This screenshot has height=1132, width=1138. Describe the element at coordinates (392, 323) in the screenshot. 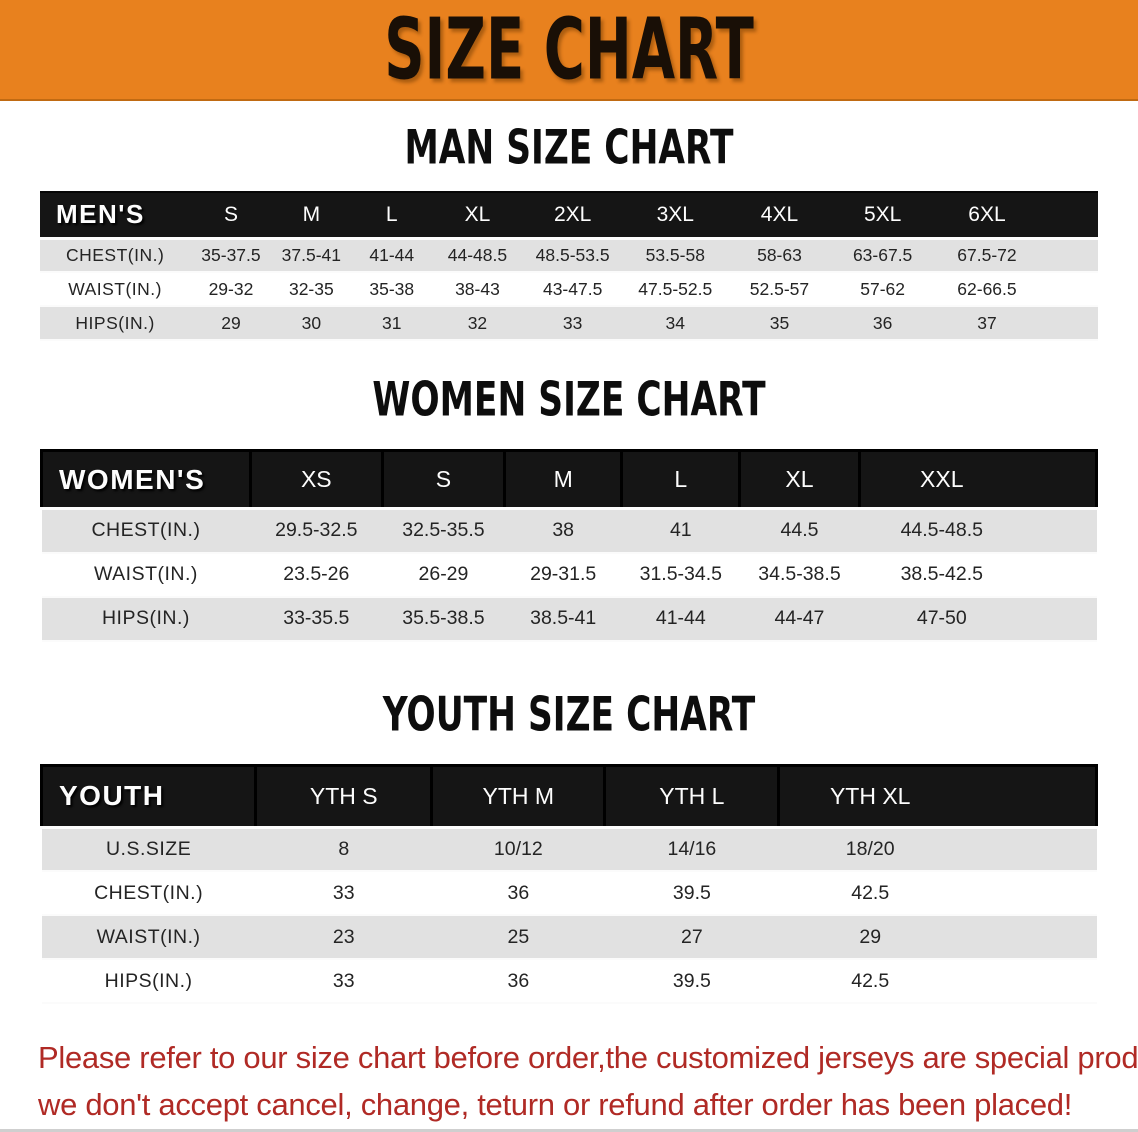

I see `measurement-value: 31` at that location.